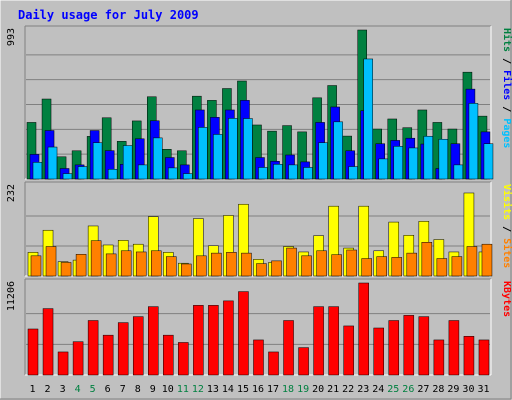 The width and height of the screenshot is (512, 400). Describe the element at coordinates (393, 389) in the screenshot. I see `x-tick-label: 25` at that location.